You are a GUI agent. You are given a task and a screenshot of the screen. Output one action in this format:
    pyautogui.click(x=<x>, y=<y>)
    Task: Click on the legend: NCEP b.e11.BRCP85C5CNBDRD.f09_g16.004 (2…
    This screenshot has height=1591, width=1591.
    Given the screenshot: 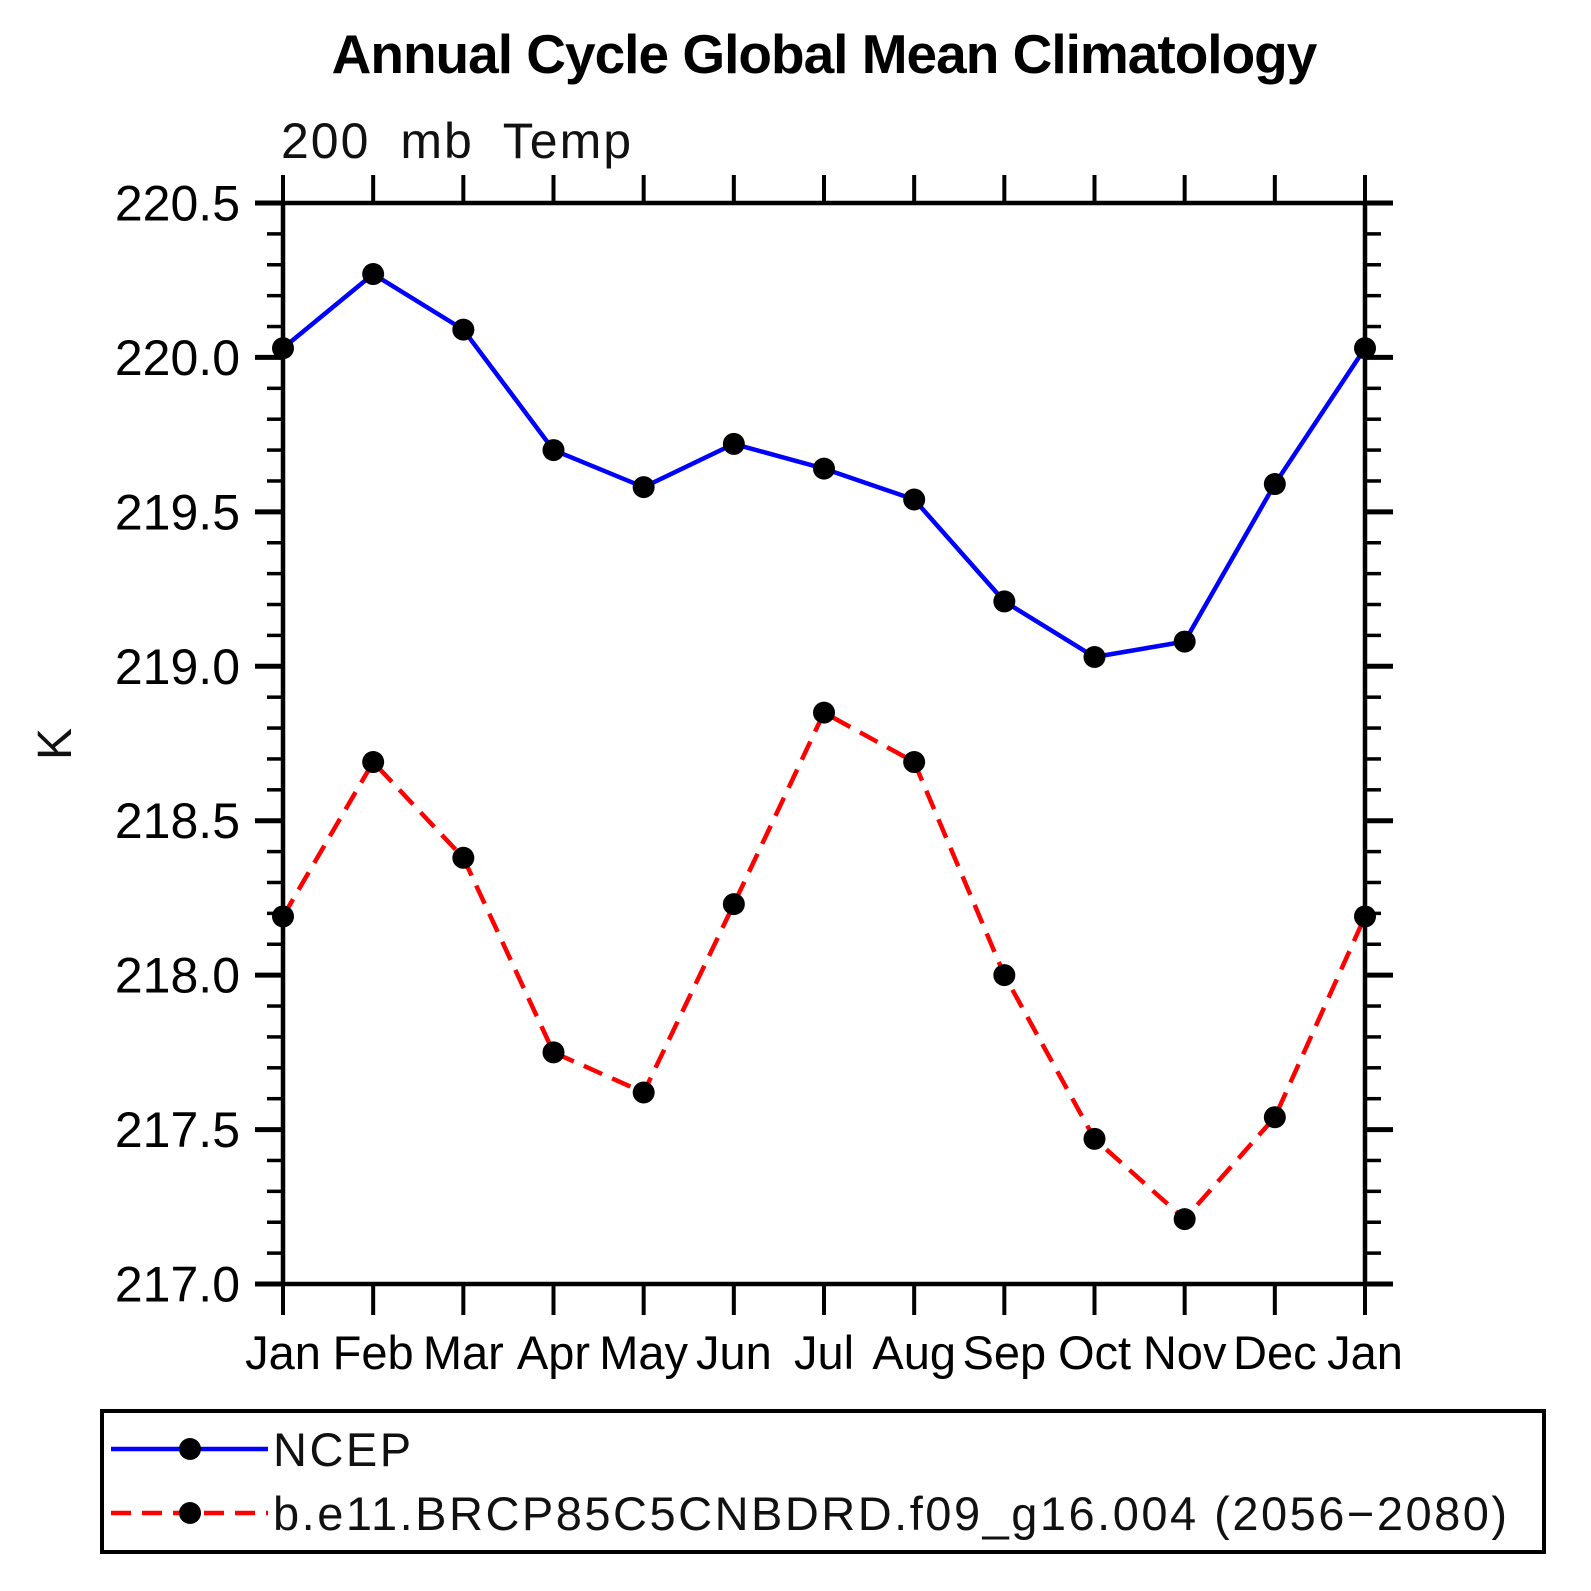 What is the action you would take?
    pyautogui.click(x=823, y=1481)
    